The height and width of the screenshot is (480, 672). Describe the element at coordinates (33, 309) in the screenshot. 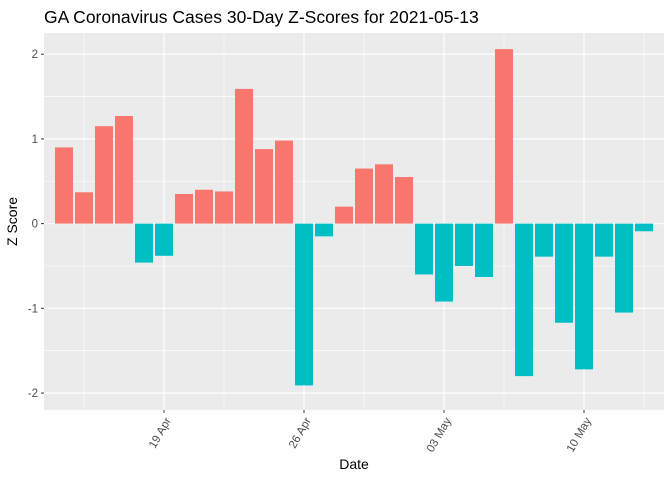

I see `y-tick-label: -1` at that location.